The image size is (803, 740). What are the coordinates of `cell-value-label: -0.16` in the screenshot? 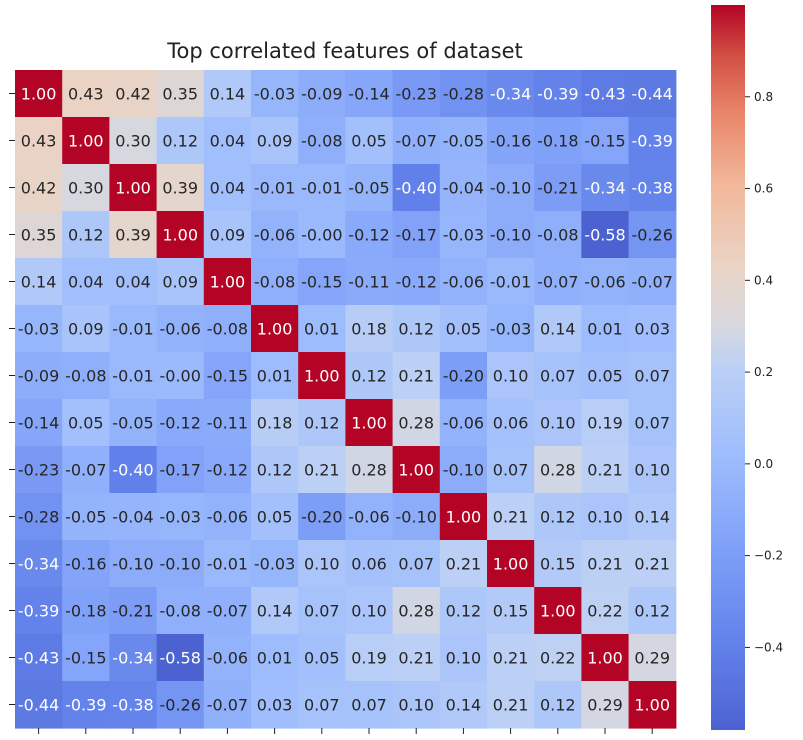 It's located at (85, 564).